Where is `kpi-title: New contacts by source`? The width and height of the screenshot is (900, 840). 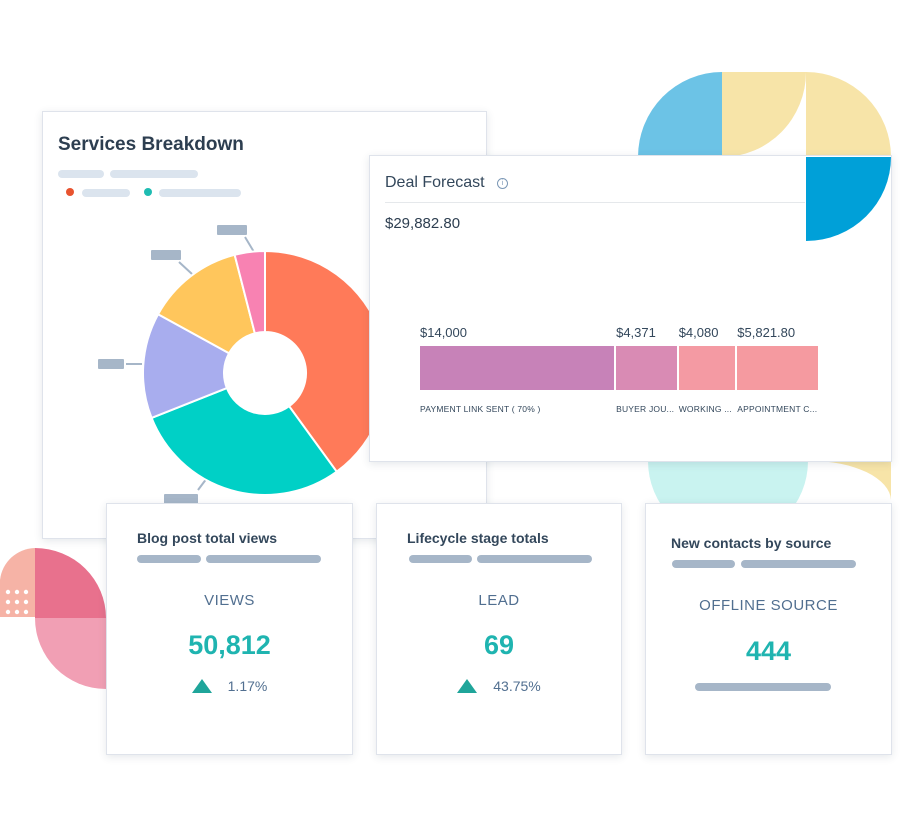 kpi-title: New contacts by source is located at coordinates (751, 543).